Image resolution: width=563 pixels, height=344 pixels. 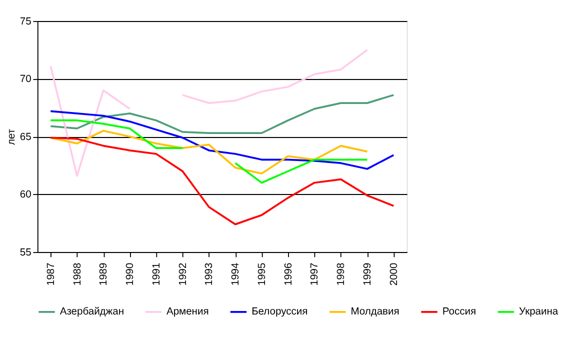 What do you see at coordinates (156, 274) in the screenshot?
I see `x-tick-label: 1991` at bounding box center [156, 274].